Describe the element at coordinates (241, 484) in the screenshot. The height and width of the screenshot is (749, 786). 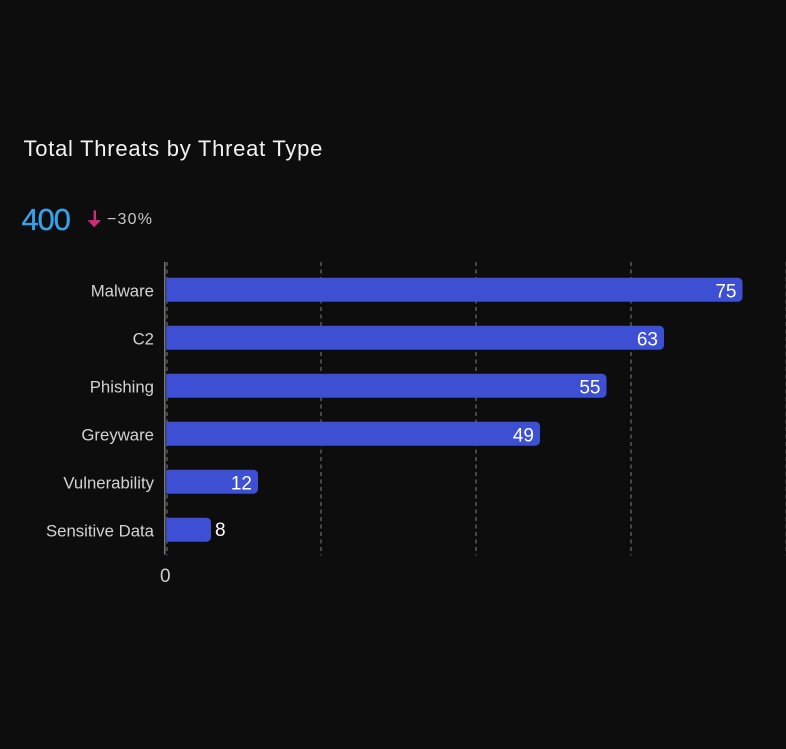
I see `svg-text: 12` at that location.